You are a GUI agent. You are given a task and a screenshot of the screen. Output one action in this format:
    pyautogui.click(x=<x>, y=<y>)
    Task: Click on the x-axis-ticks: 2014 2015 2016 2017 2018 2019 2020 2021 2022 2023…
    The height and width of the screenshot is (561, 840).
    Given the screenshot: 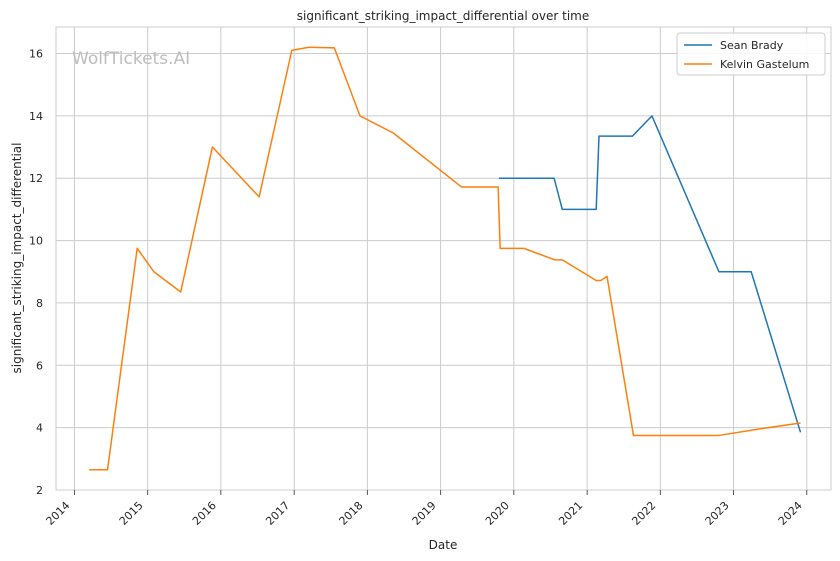 What is the action you would take?
    pyautogui.click(x=426, y=509)
    